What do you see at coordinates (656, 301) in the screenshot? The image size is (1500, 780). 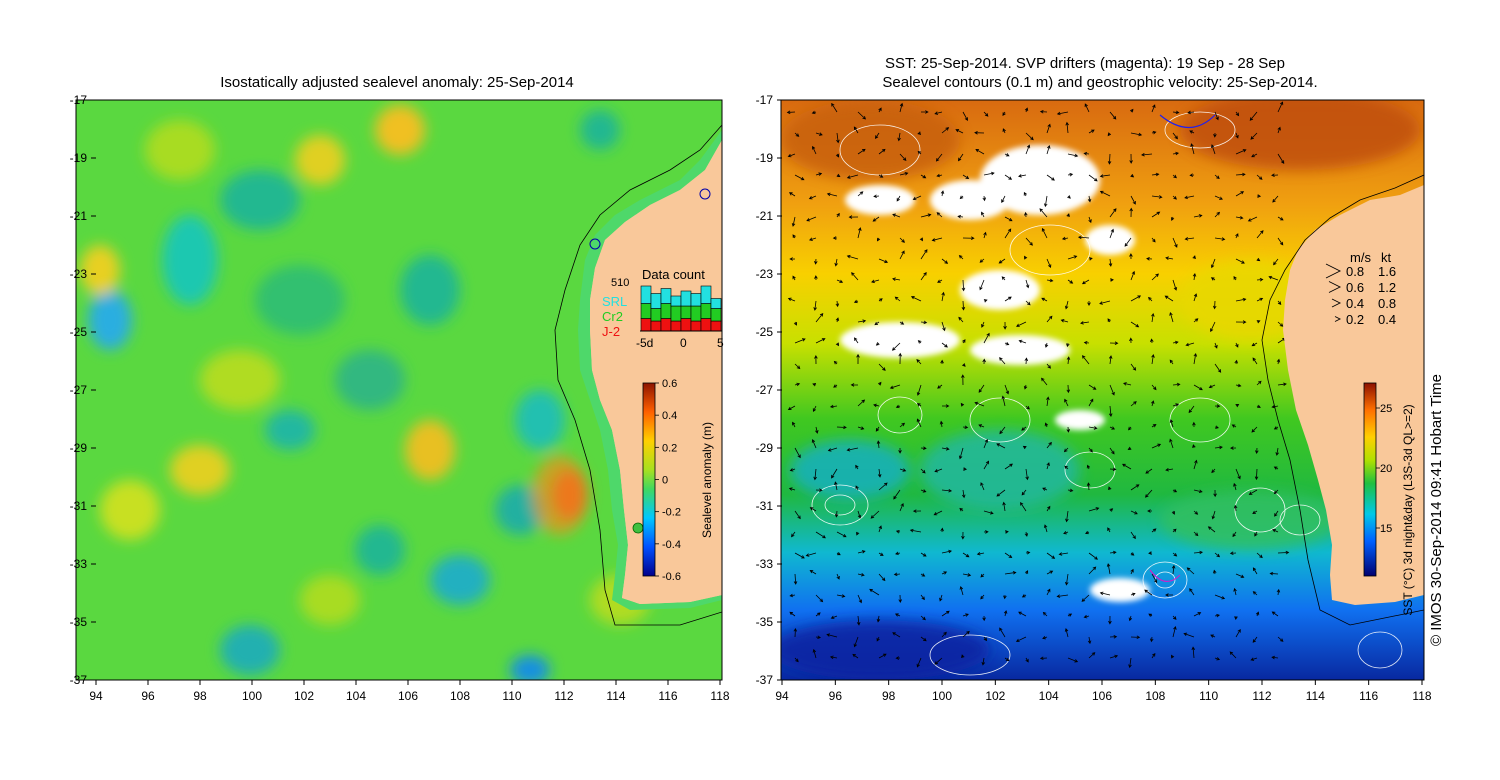 I see `count-bar-1-srl` at bounding box center [656, 301].